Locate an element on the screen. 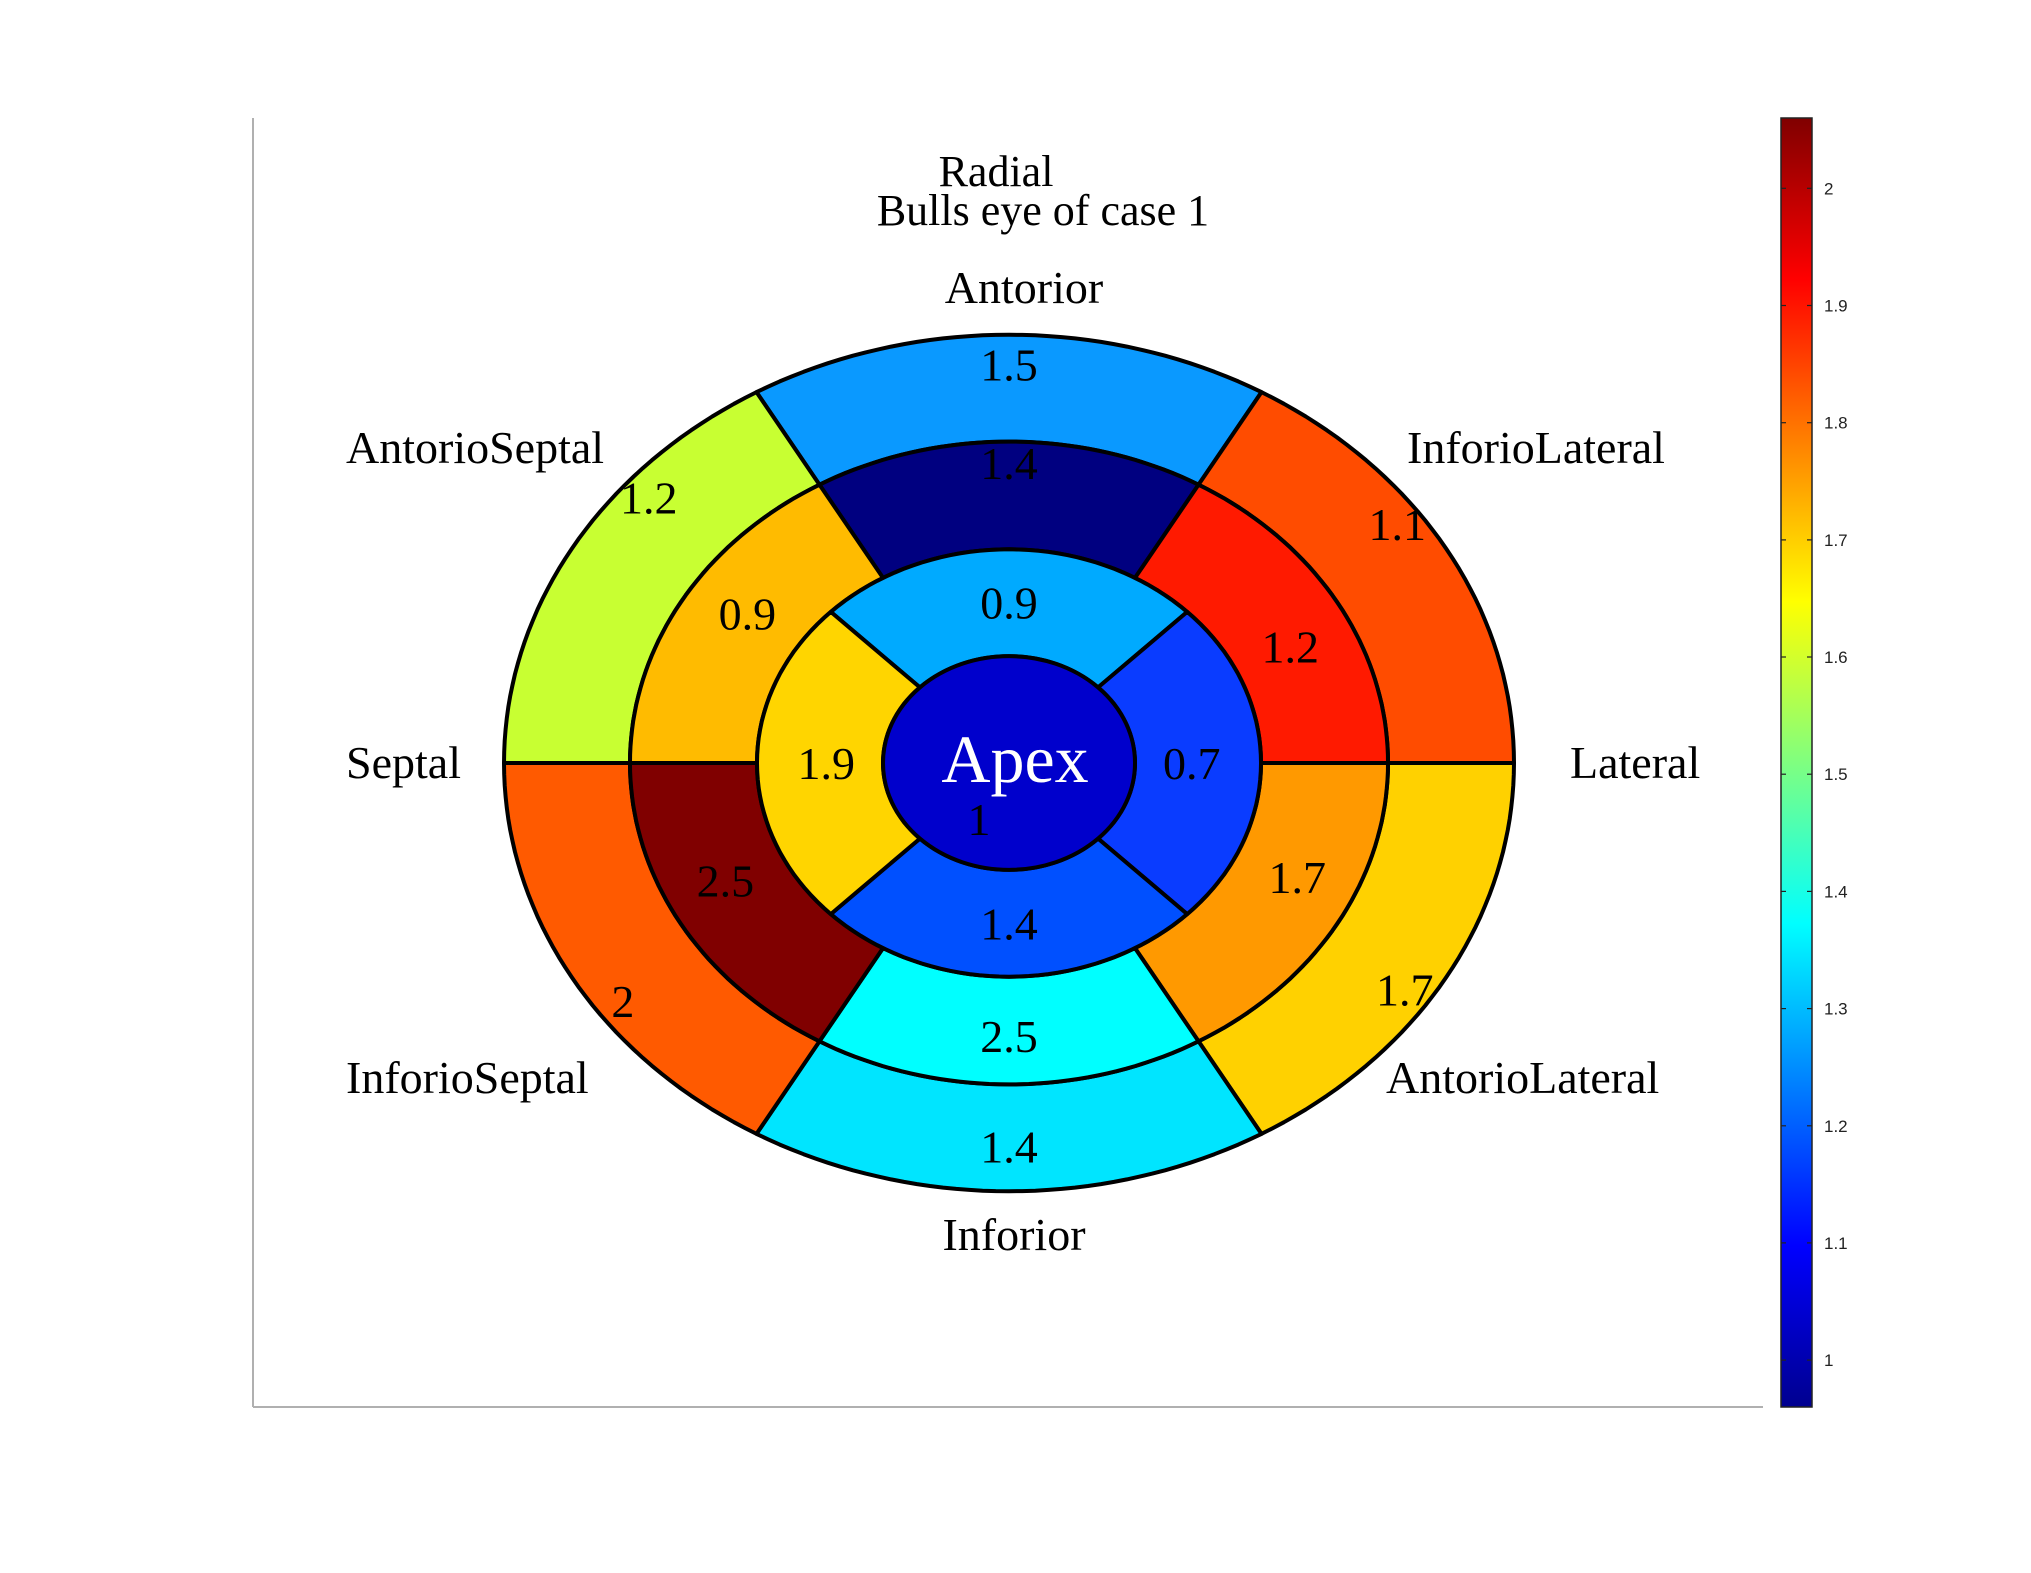 The image size is (2031, 1573). value-label-apex-center: 1 is located at coordinates (979, 819).